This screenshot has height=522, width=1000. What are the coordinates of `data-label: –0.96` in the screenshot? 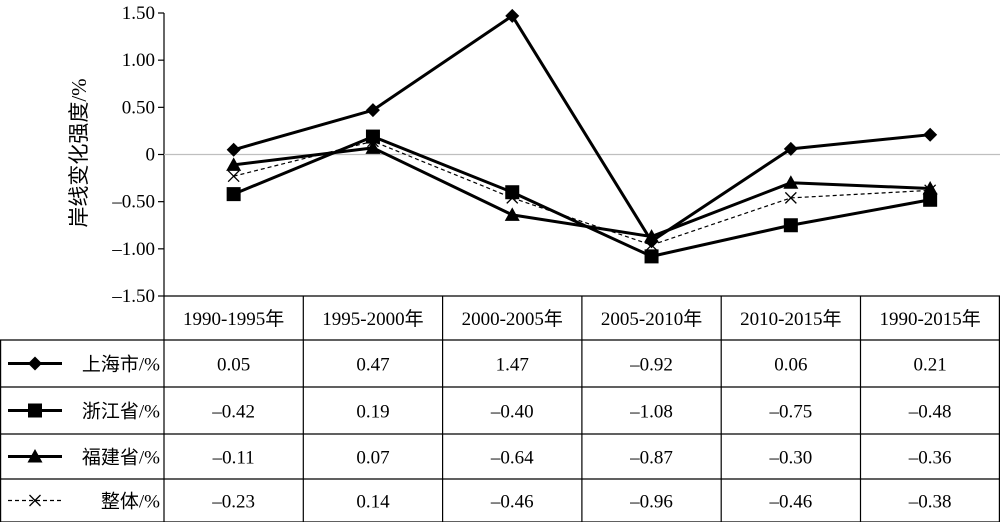 It's located at (651, 502).